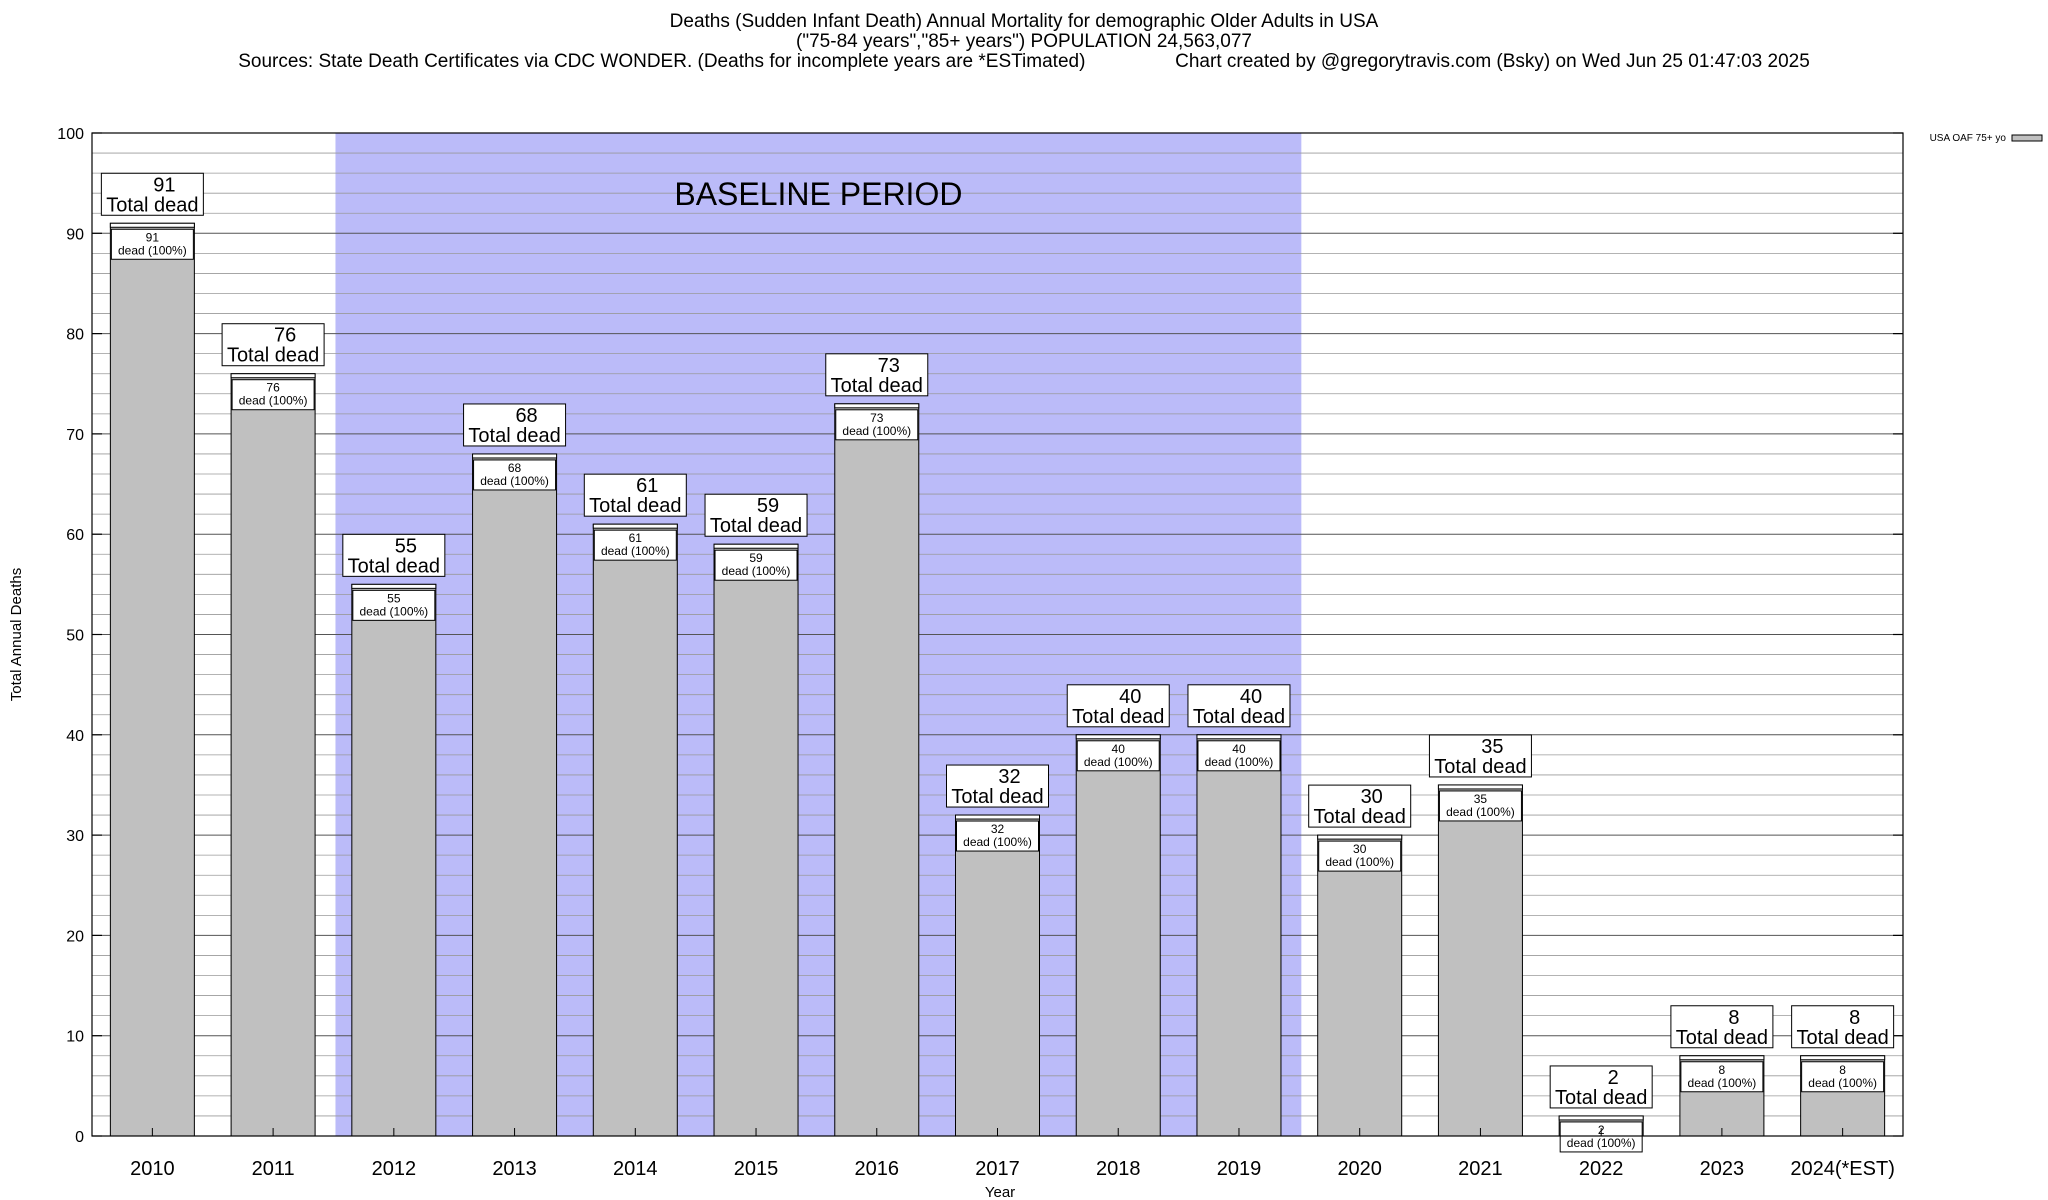 This screenshot has width=2048, height=1200. Describe the element at coordinates (75, 435) in the screenshot. I see `y-tick-label: 70` at that location.